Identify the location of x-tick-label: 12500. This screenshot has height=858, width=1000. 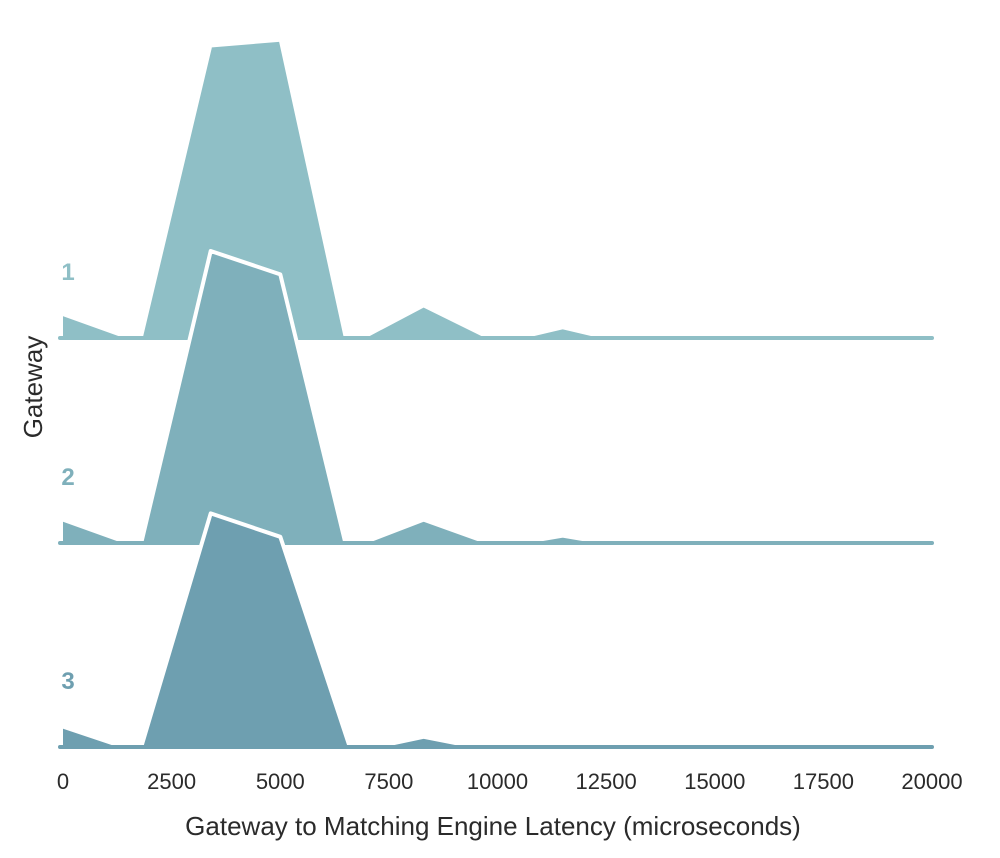
(606, 781).